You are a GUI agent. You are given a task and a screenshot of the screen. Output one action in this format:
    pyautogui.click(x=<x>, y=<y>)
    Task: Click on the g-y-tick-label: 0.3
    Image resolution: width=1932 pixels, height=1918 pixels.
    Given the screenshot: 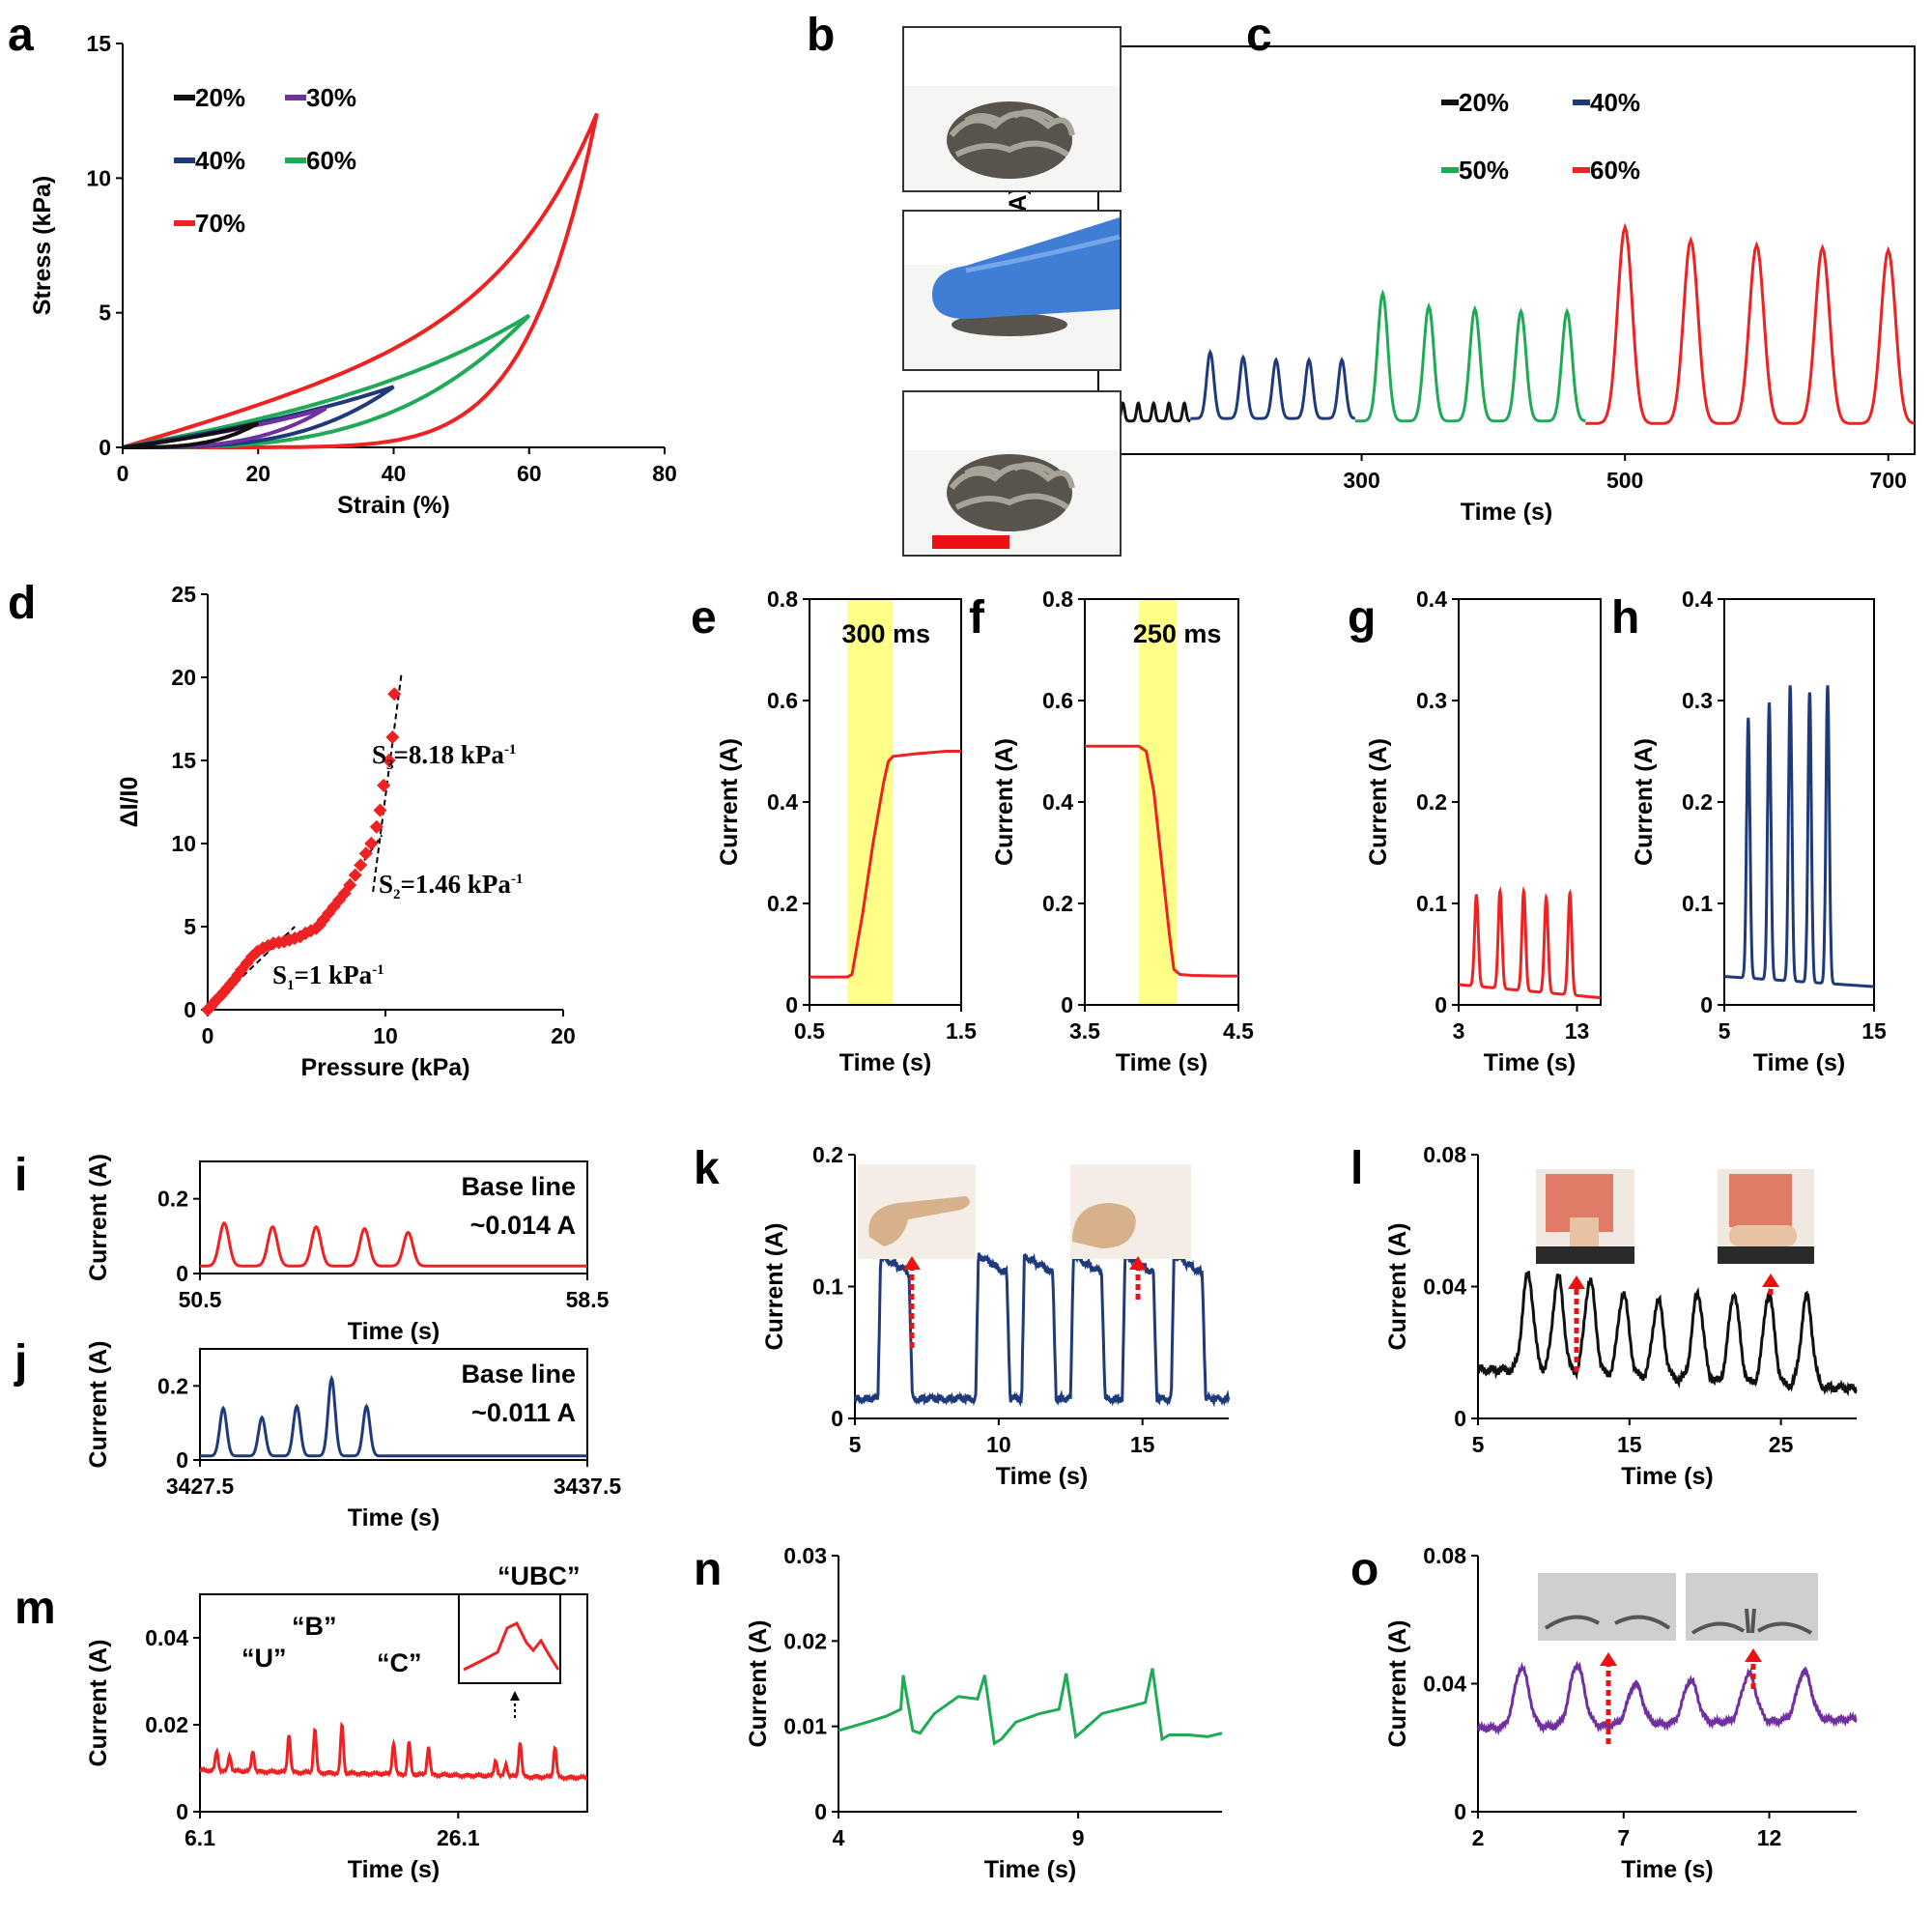 What is the action you would take?
    pyautogui.click(x=1431, y=700)
    